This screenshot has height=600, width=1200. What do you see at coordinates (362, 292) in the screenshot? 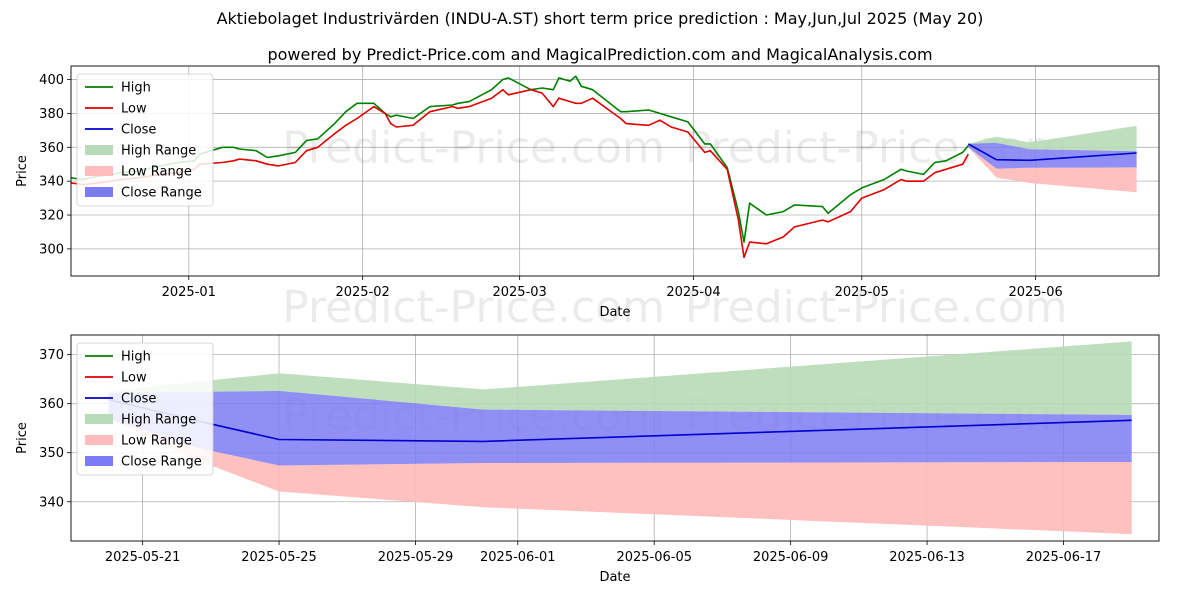
I see `x-tick-label: 2025-02` at bounding box center [362, 292].